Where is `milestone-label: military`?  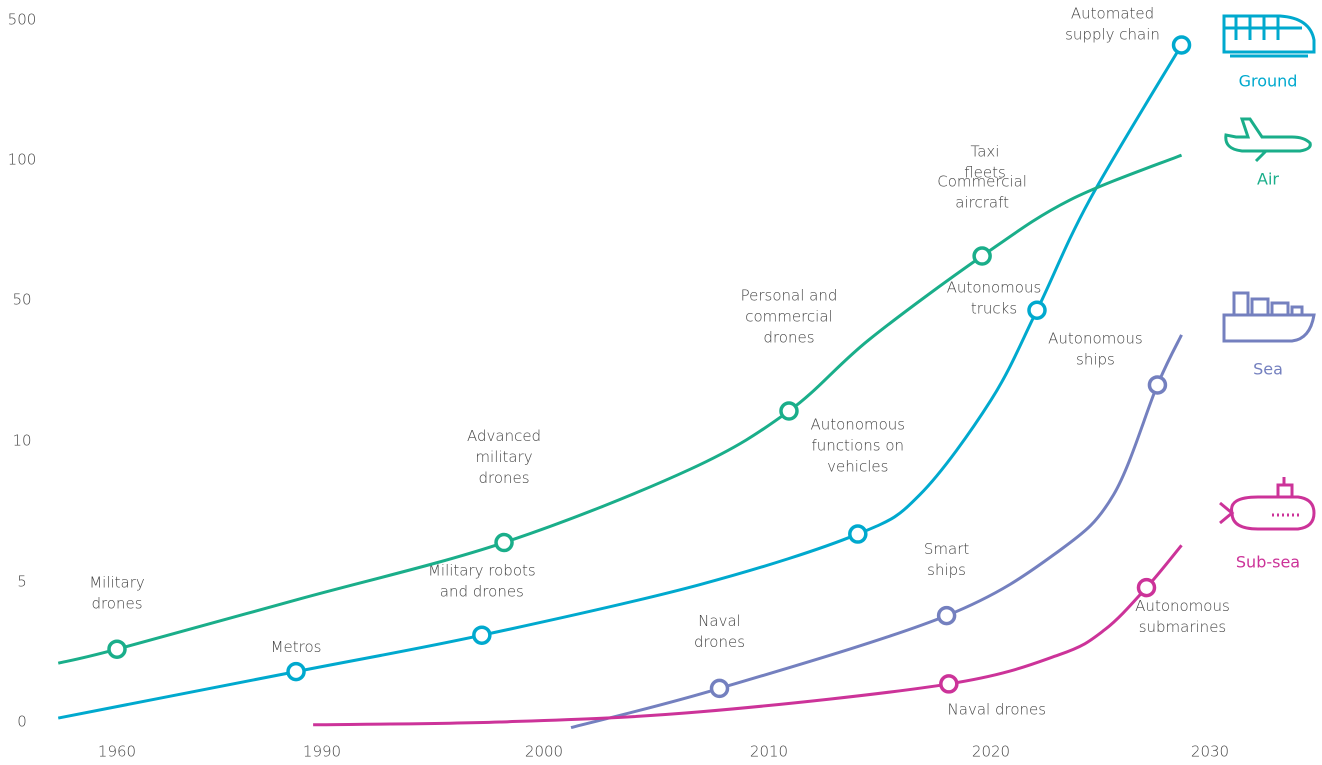
milestone-label: military is located at coordinates (503, 457).